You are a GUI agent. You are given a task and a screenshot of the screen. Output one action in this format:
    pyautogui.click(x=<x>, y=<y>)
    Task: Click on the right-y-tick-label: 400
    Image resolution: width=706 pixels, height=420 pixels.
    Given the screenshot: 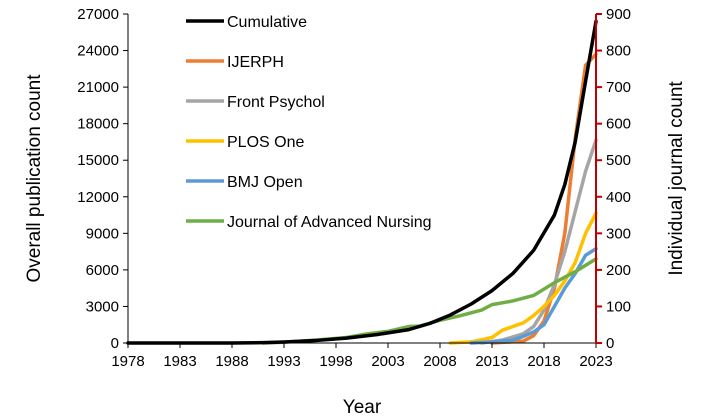 What is the action you would take?
    pyautogui.click(x=618, y=197)
    